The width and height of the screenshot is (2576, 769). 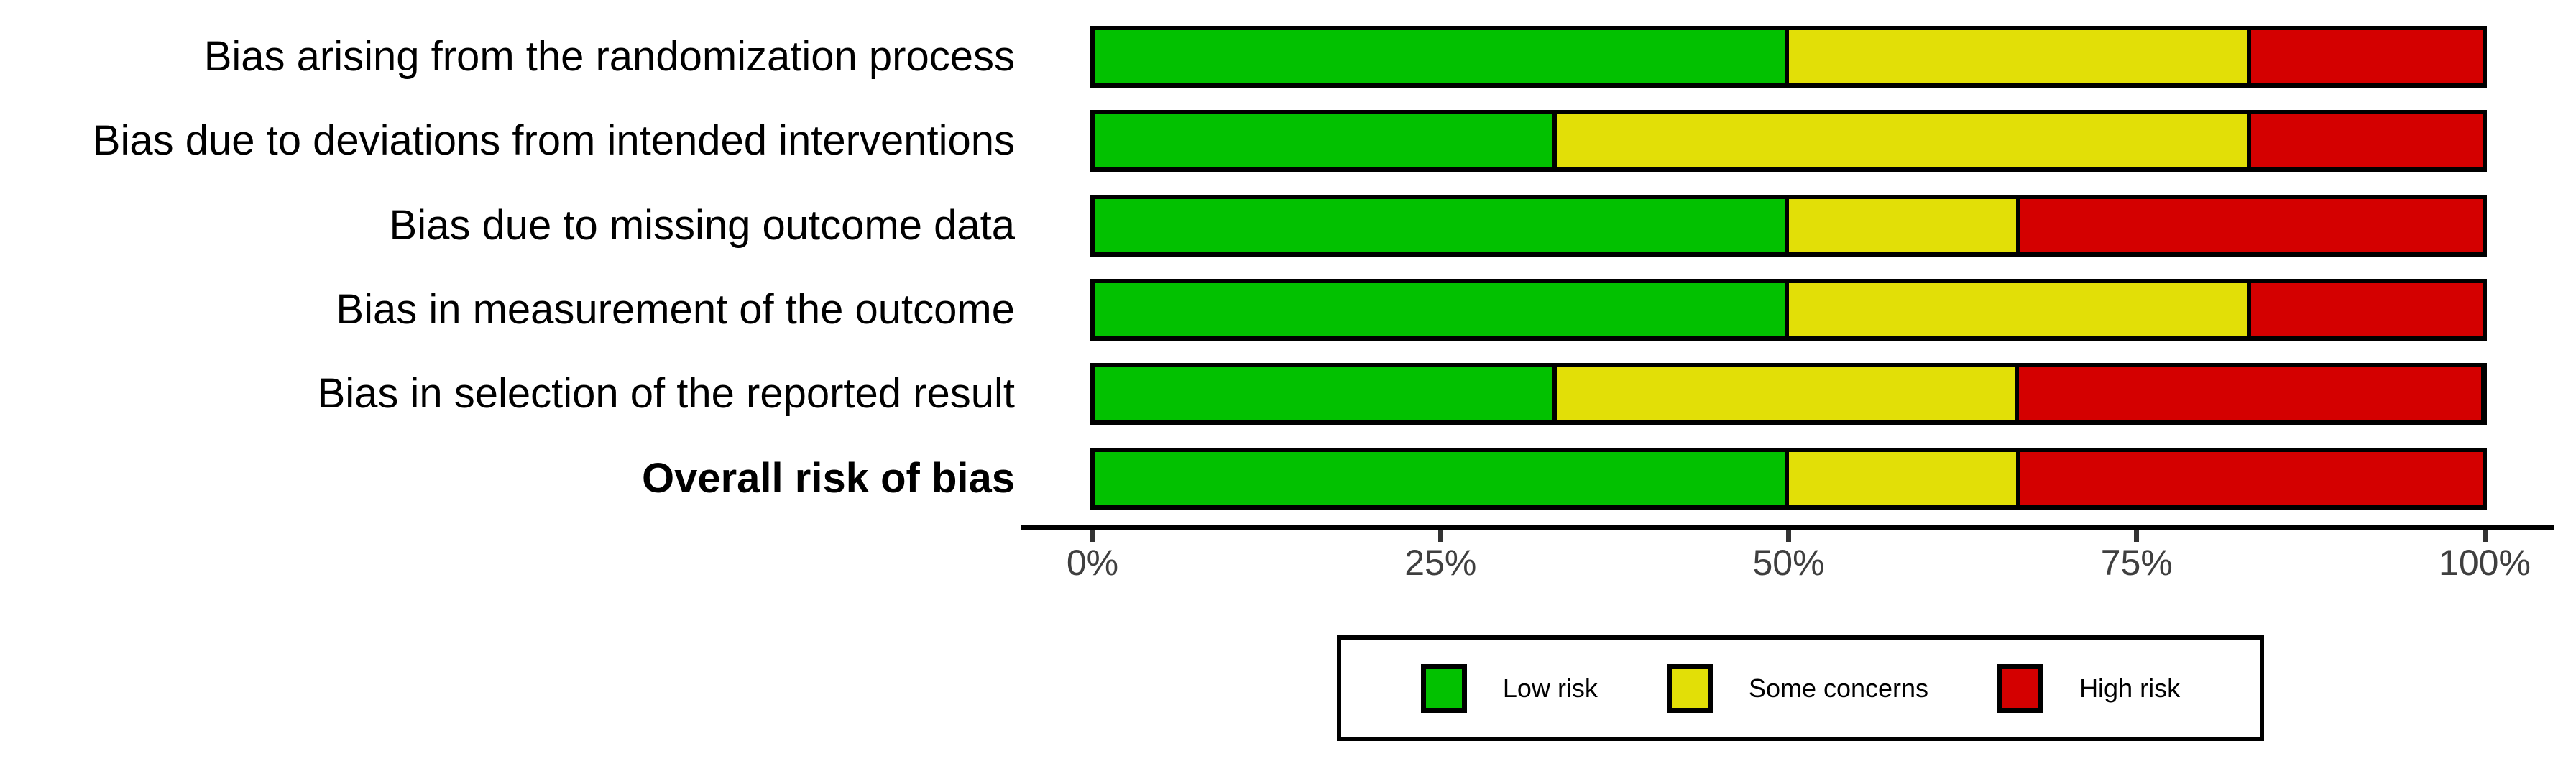 What do you see at coordinates (1443, 688) in the screenshot?
I see `legend-key-low-risk-swatch` at bounding box center [1443, 688].